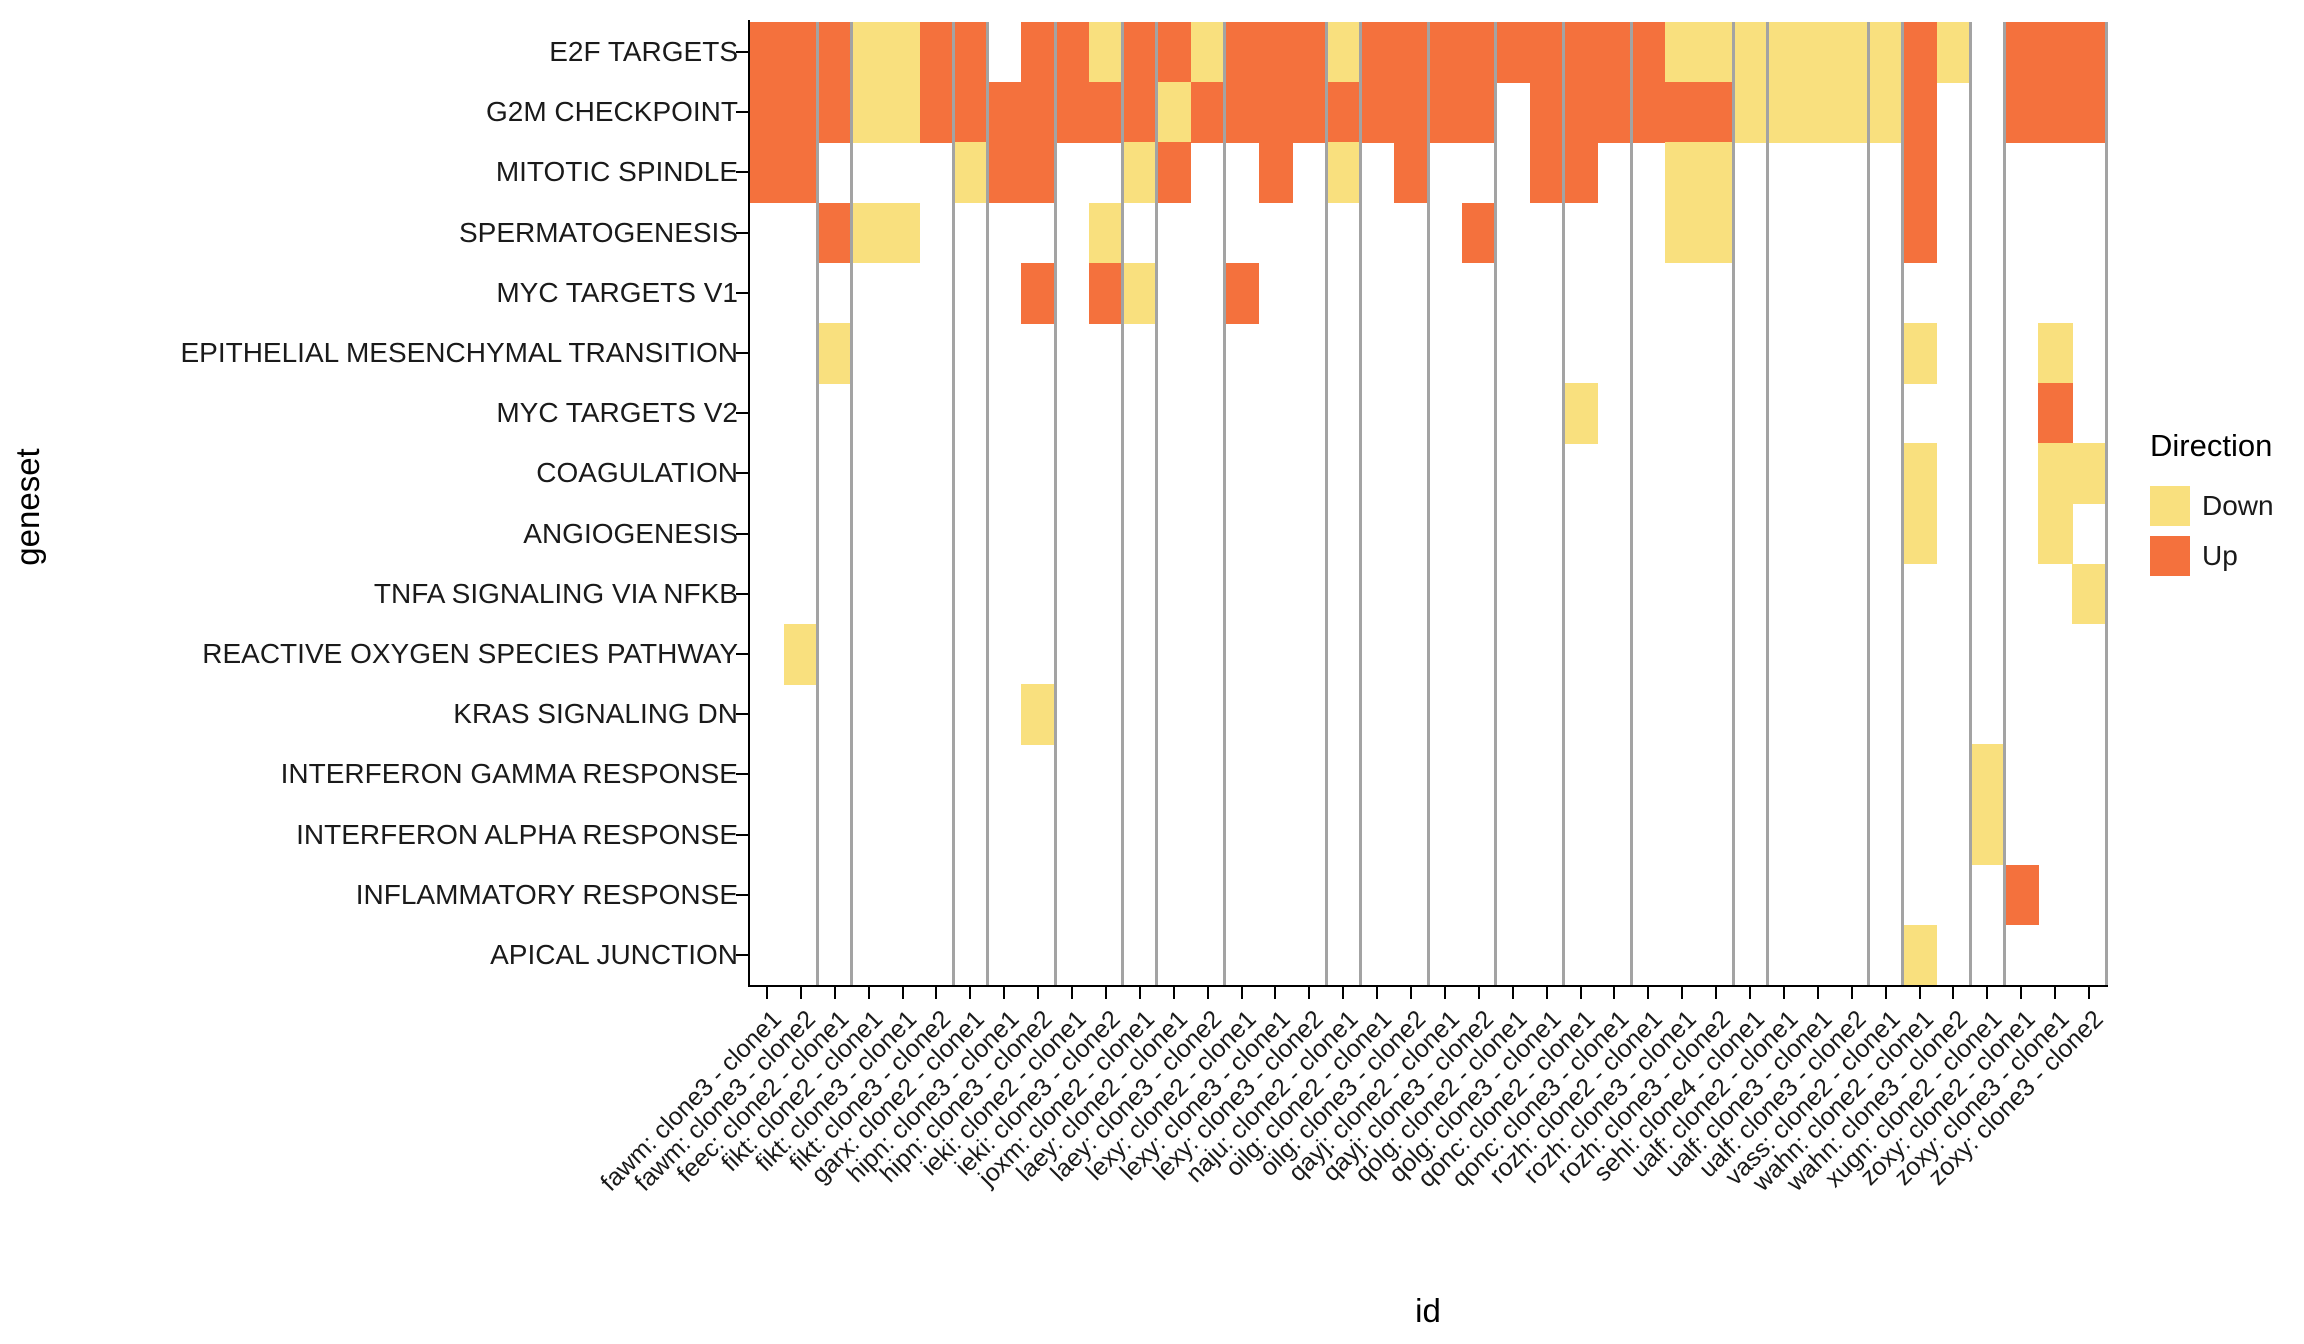  I want to click on legend: Direction Down Up, so click(2227, 507).